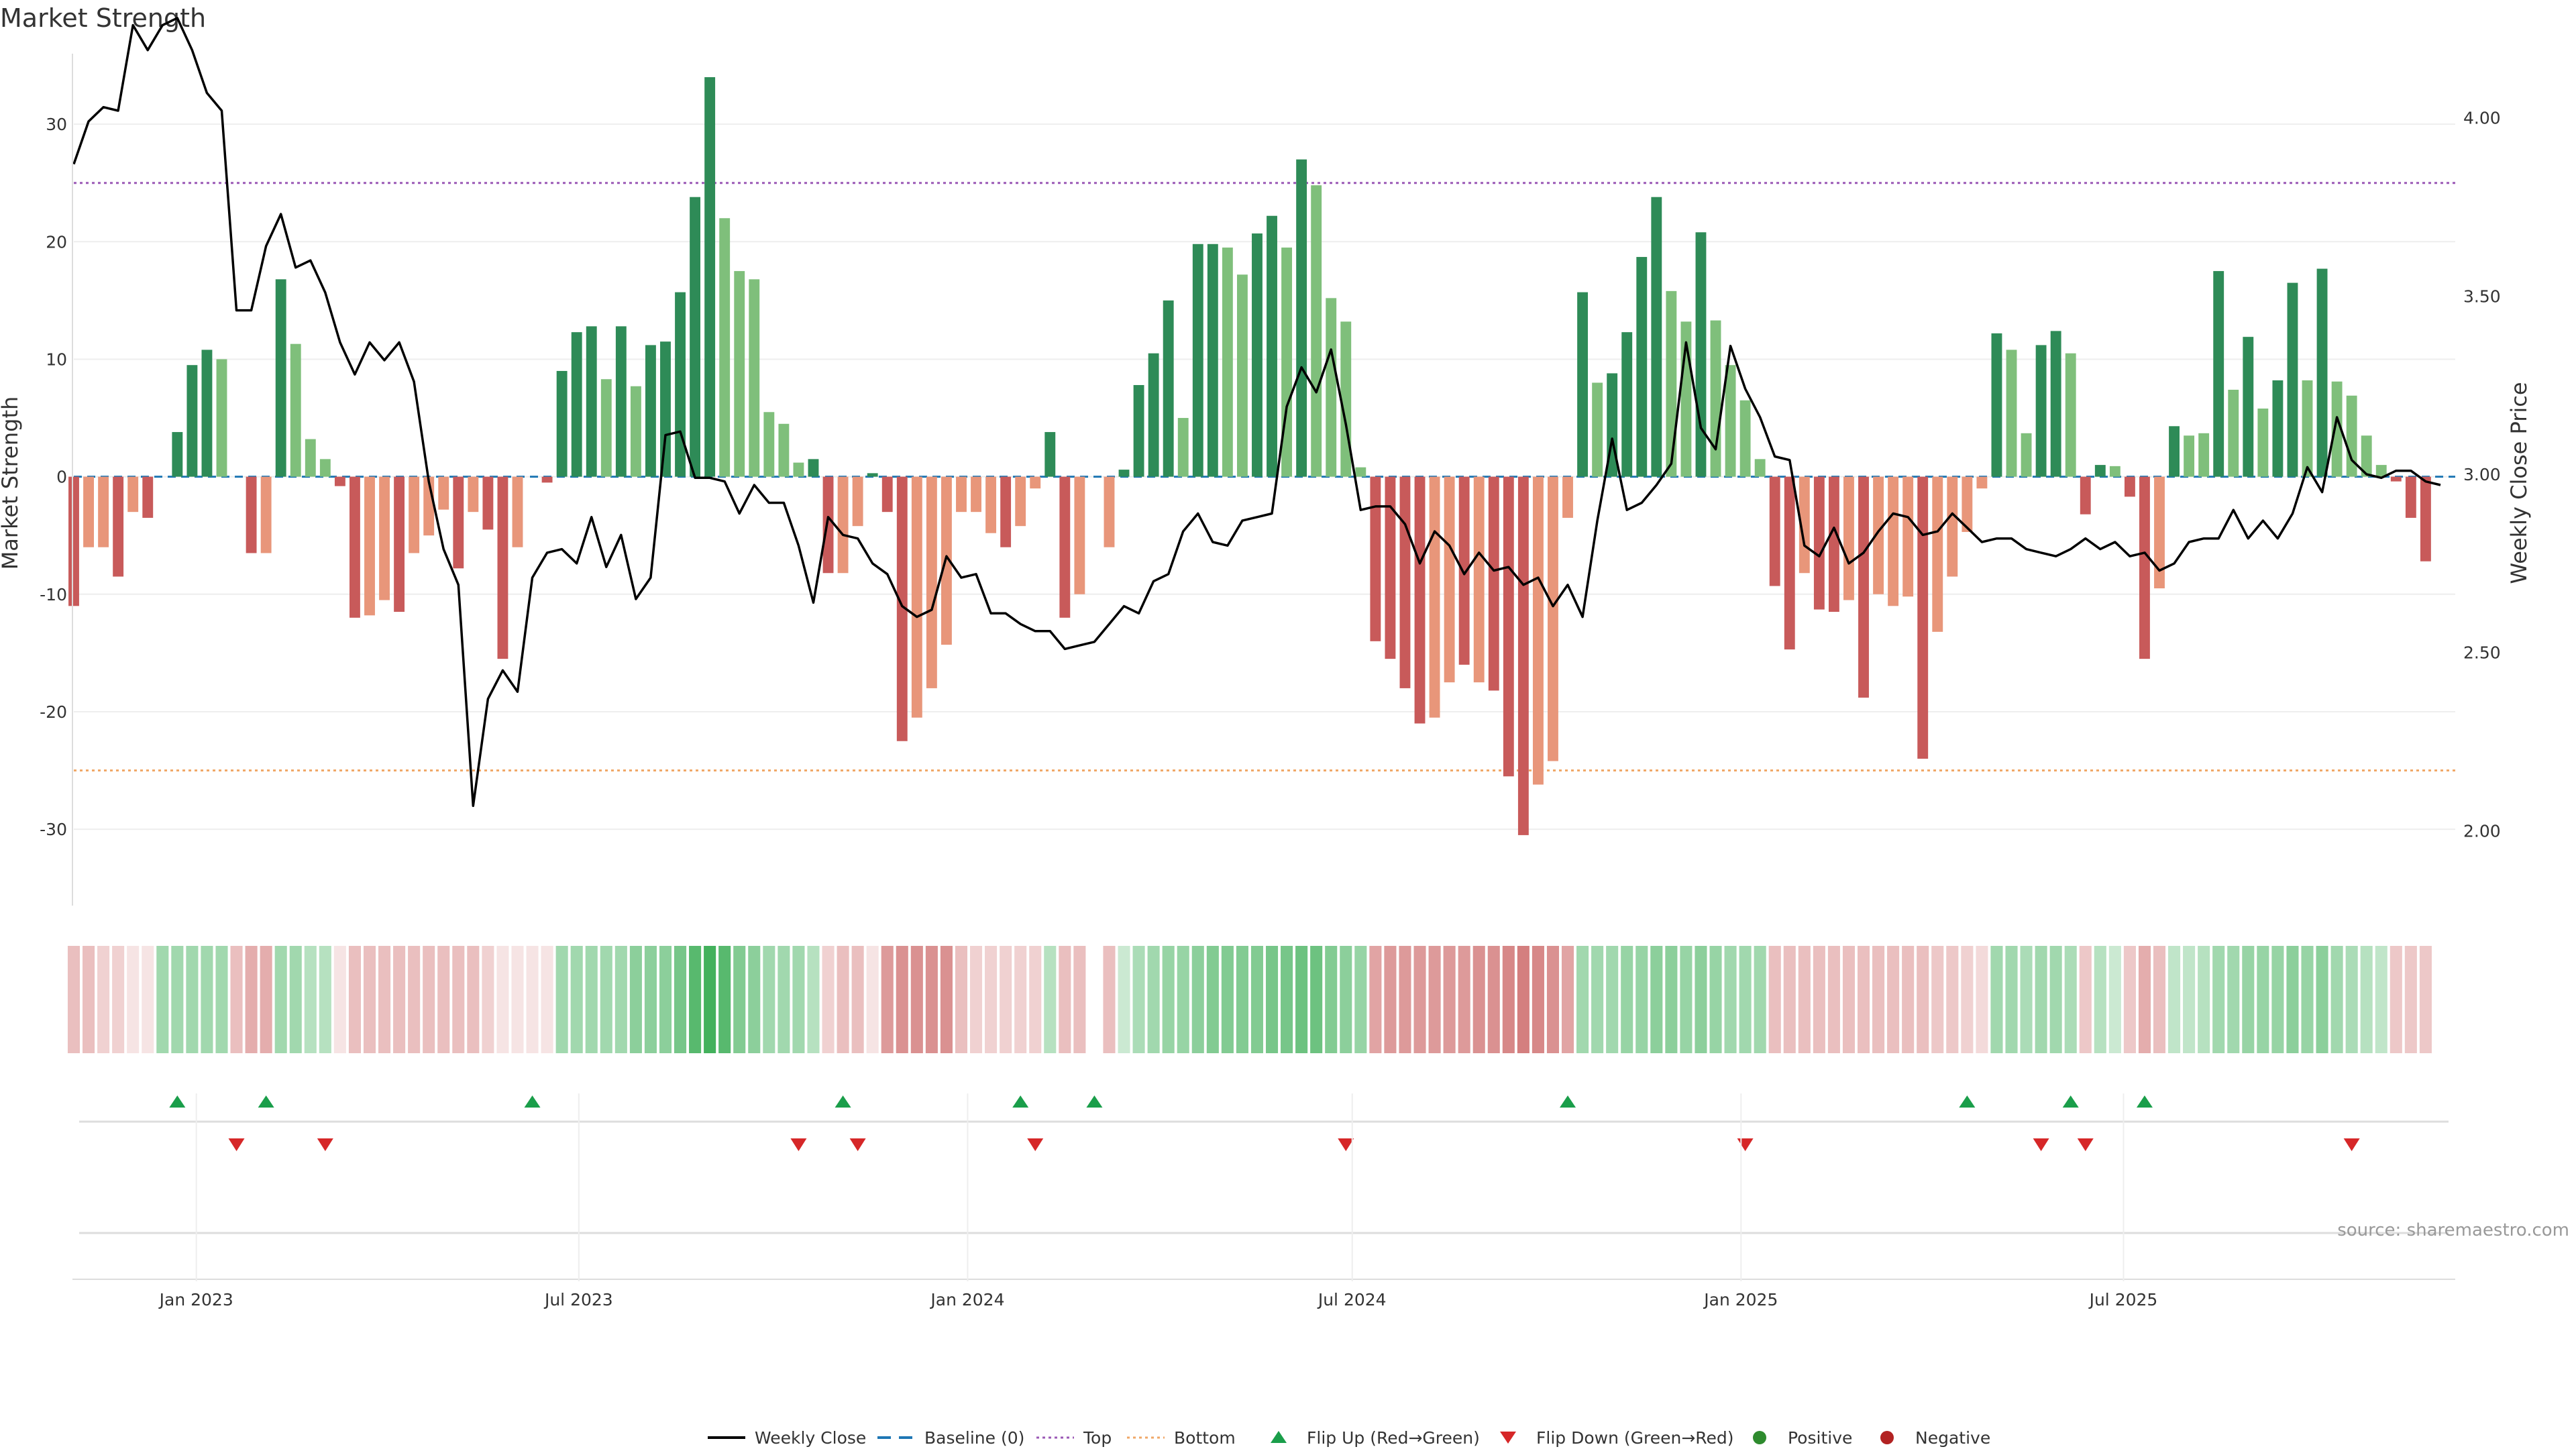 This screenshot has height=1449, width=2576. Describe the element at coordinates (810, 1438) in the screenshot. I see `legend-label: Weekly Close` at that location.